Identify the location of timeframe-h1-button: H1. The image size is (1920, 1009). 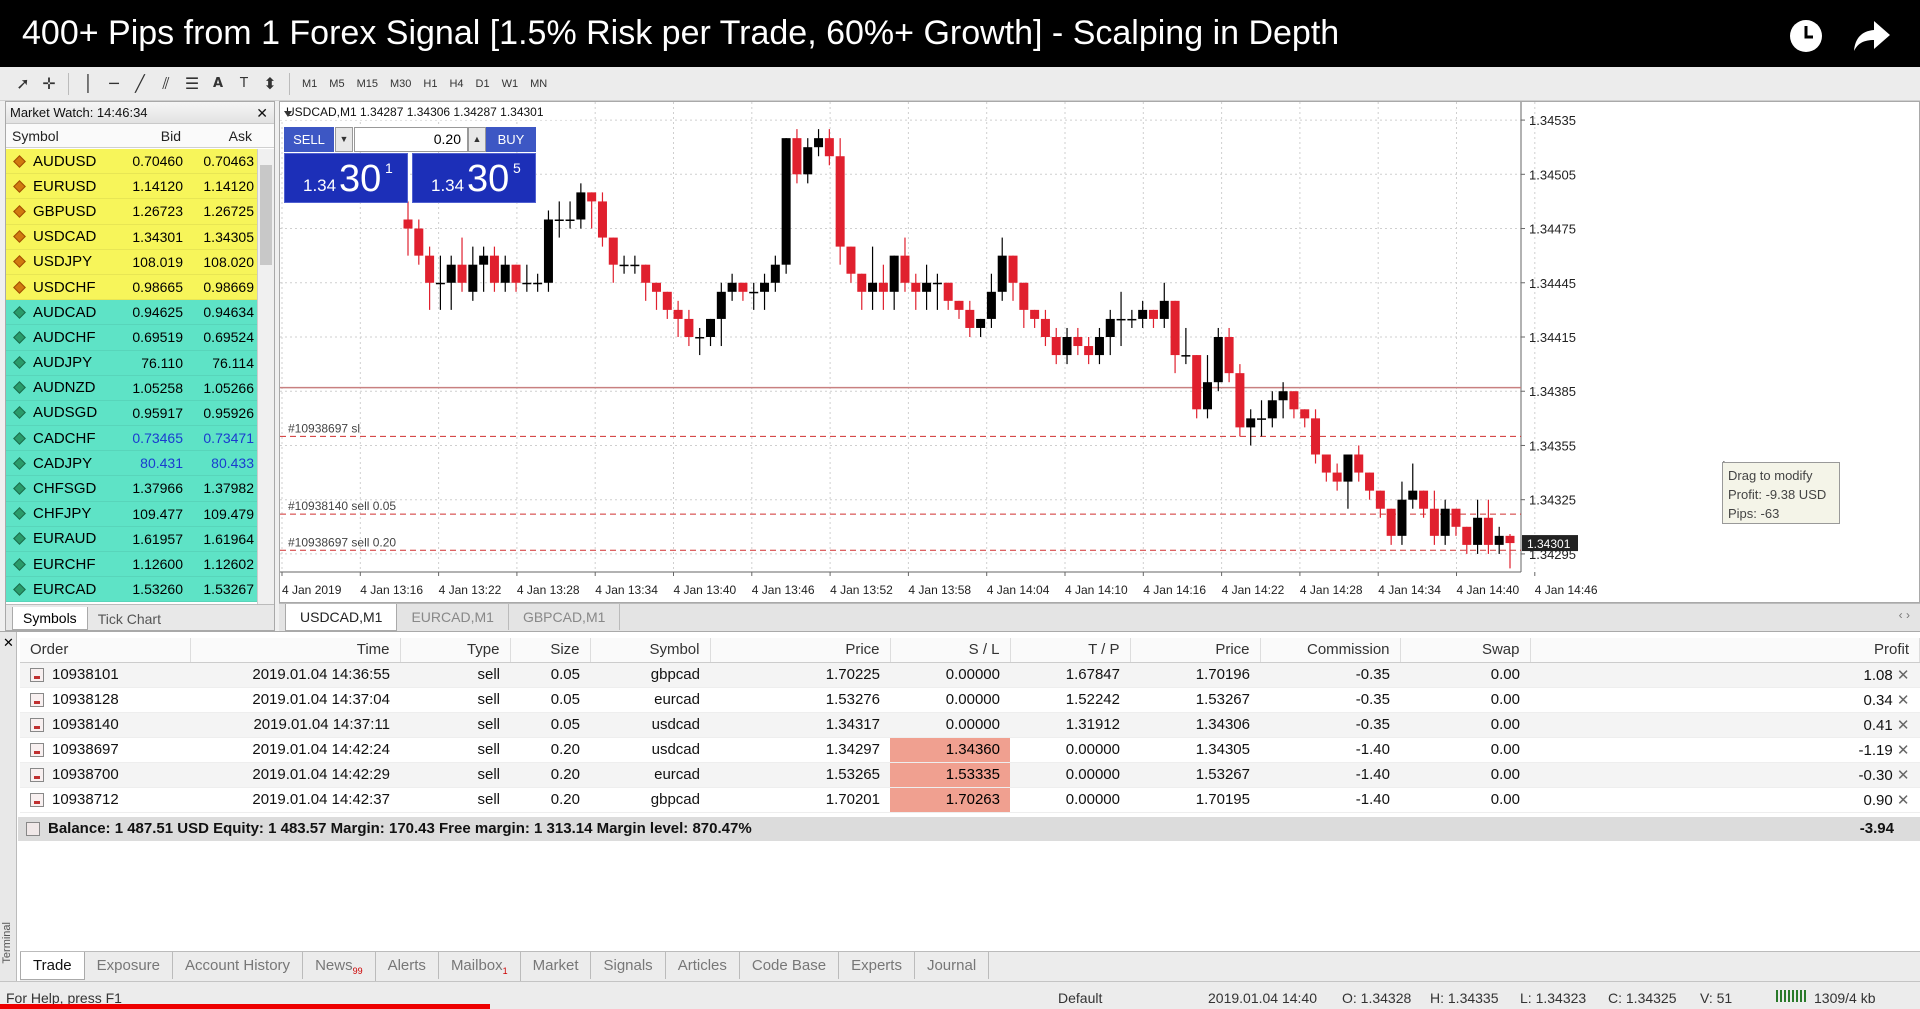
(430, 83).